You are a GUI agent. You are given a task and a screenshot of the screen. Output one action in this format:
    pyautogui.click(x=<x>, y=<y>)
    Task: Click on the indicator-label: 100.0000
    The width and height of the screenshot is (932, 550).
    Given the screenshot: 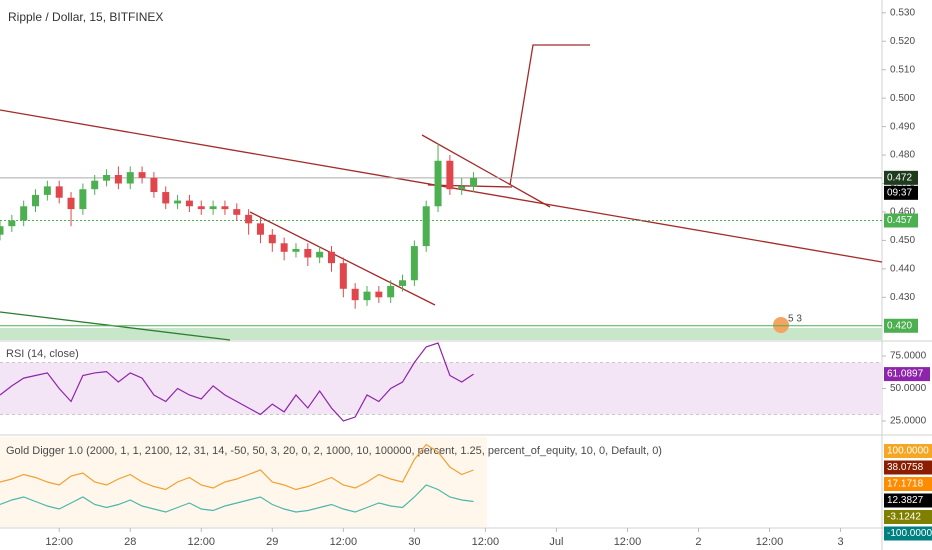 What is the action you would take?
    pyautogui.click(x=908, y=451)
    